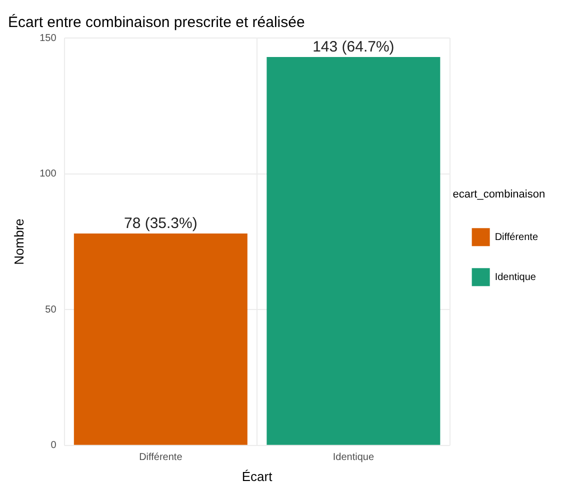 The height and width of the screenshot is (493, 562). What do you see at coordinates (156, 22) in the screenshot?
I see `chart-title: Écart entre combinaison prescrite et réalisée` at bounding box center [156, 22].